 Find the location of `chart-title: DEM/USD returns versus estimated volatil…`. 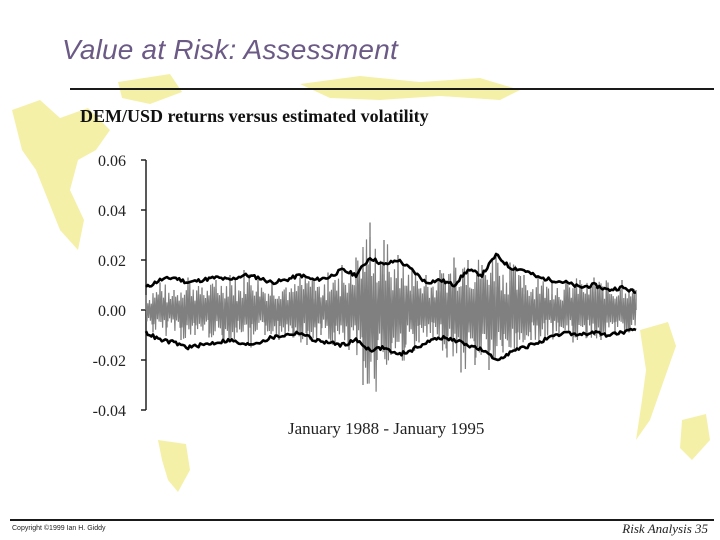

chart-title: DEM/USD returns versus estimated volatil… is located at coordinates (254, 116).